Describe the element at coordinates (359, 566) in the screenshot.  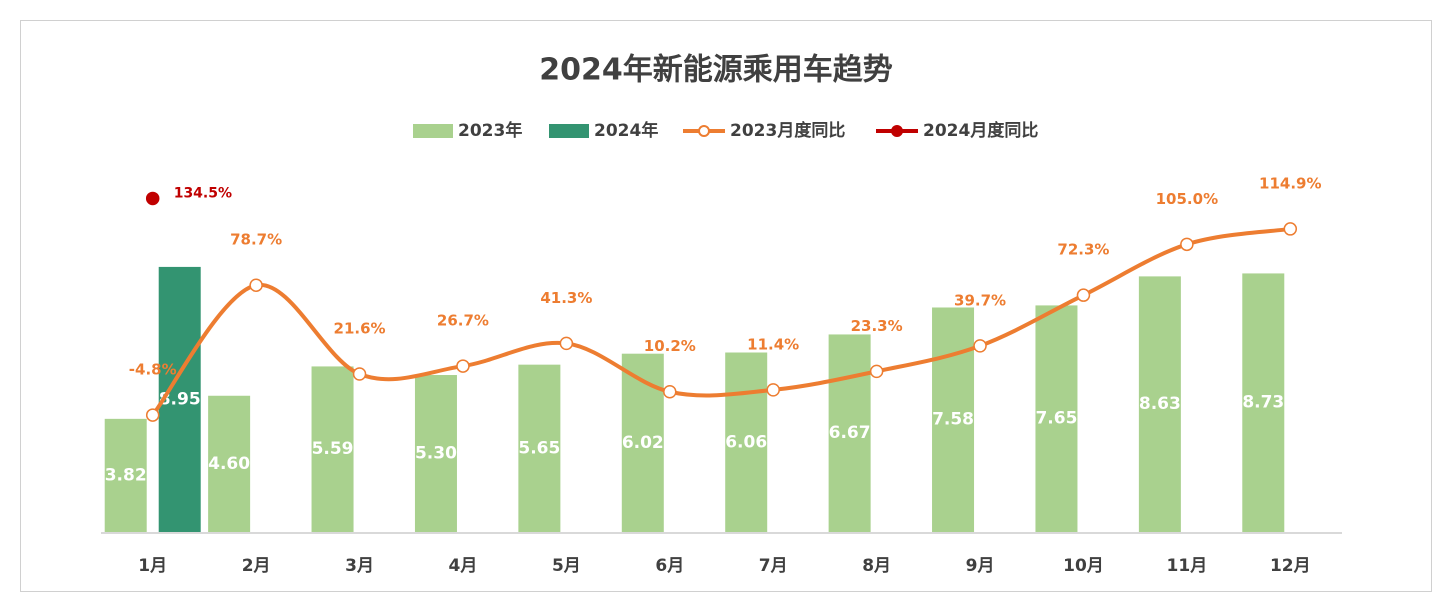
I see `x-tick-label: 3月` at that location.